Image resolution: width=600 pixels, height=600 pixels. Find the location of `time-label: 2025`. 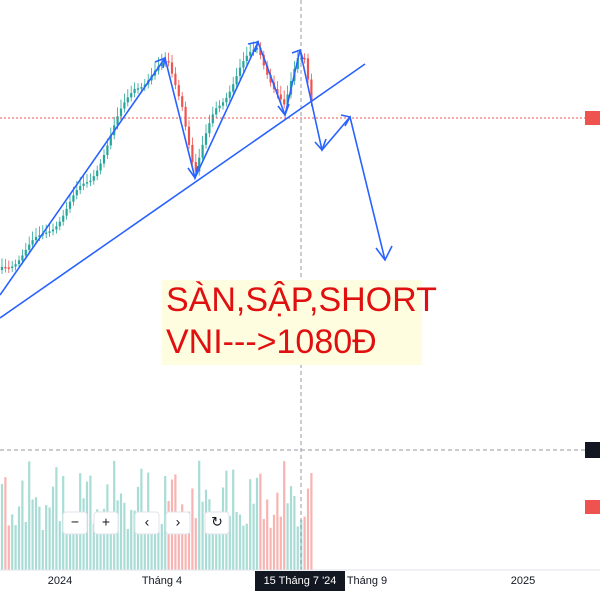

time-label: 2025 is located at coordinates (523, 581).